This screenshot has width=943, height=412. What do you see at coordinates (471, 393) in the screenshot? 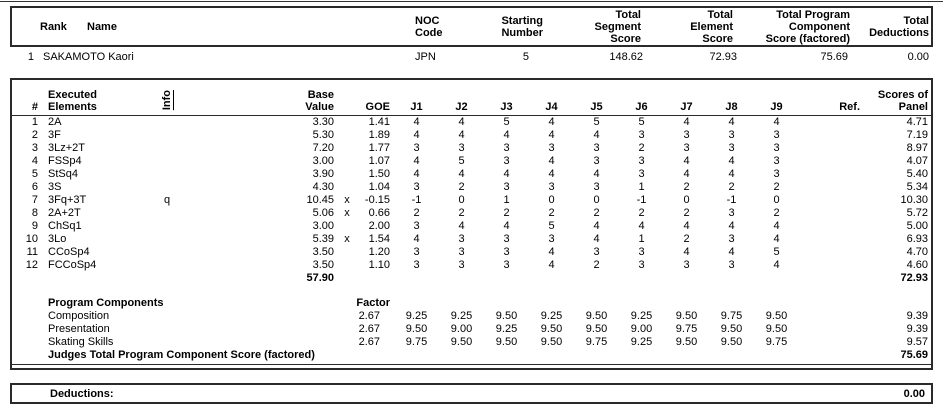
I see `deductions-box: Deductions: 0.00` at bounding box center [471, 393].